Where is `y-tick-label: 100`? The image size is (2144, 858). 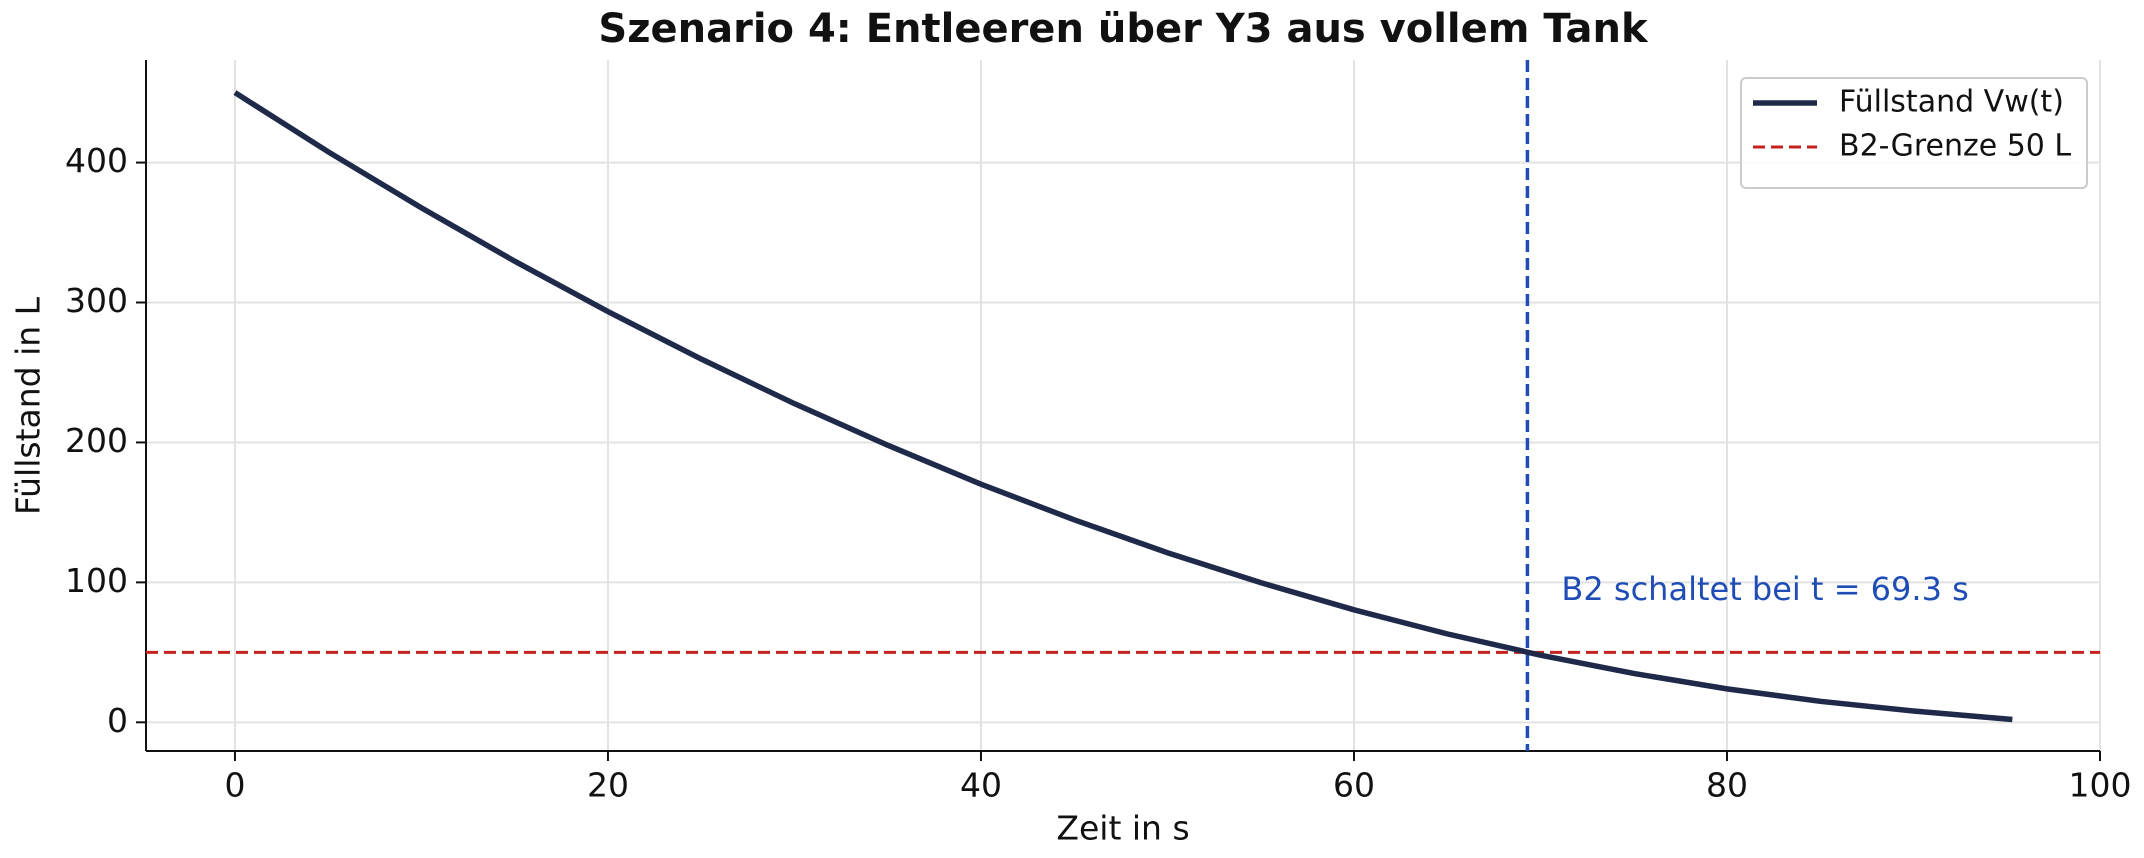 y-tick-label: 100 is located at coordinates (96, 580).